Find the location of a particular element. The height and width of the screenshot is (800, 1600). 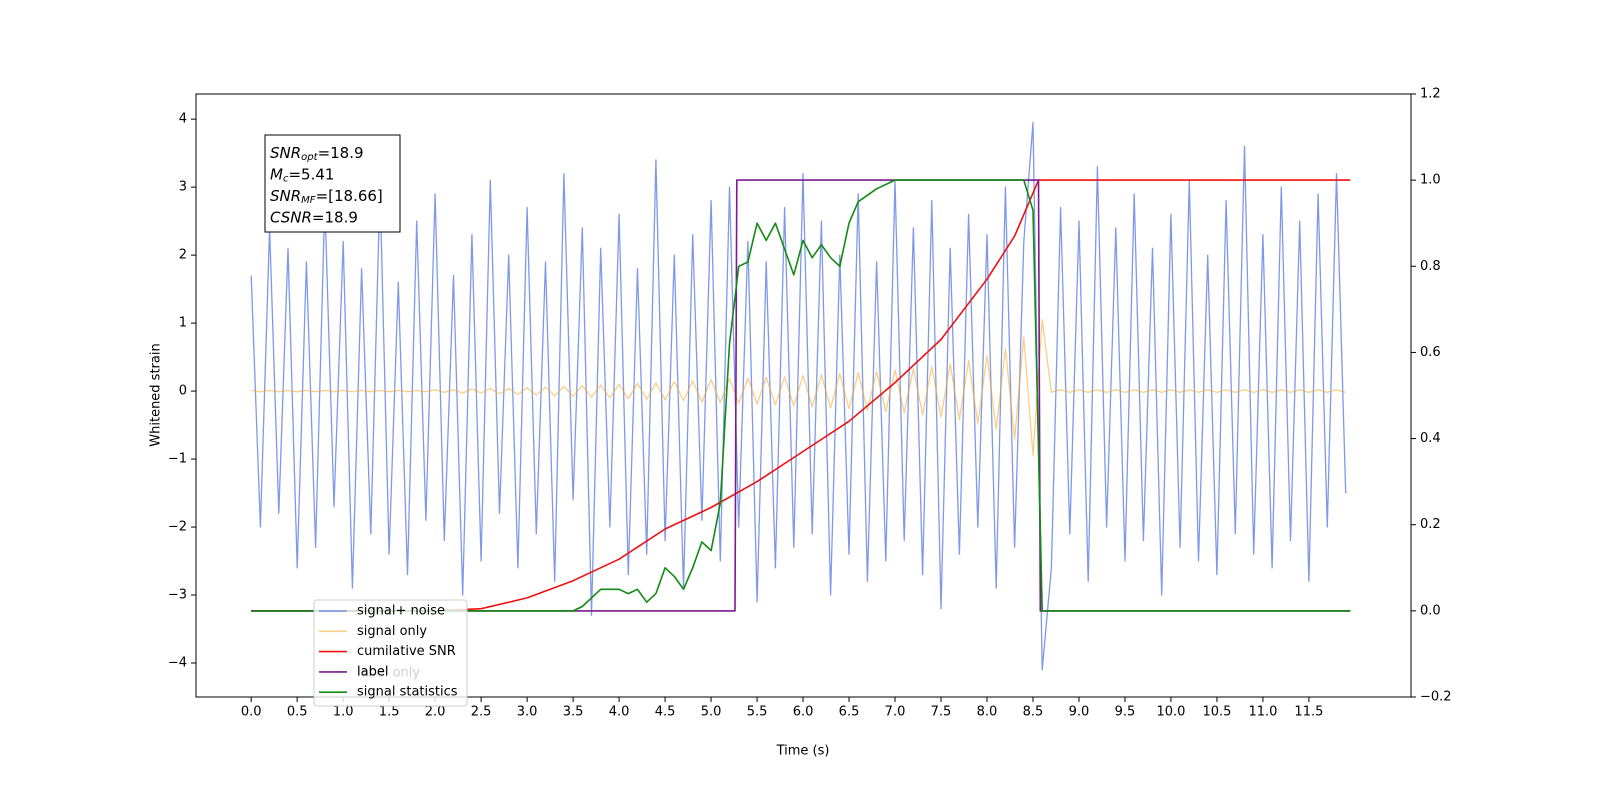

y-tick-label: −4 is located at coordinates (177, 663).